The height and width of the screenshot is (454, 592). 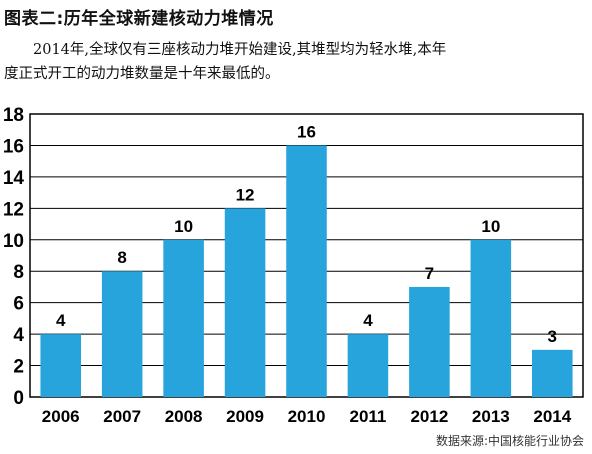 What do you see at coordinates (61, 416) in the screenshot?
I see `x-tick-label: 2006` at bounding box center [61, 416].